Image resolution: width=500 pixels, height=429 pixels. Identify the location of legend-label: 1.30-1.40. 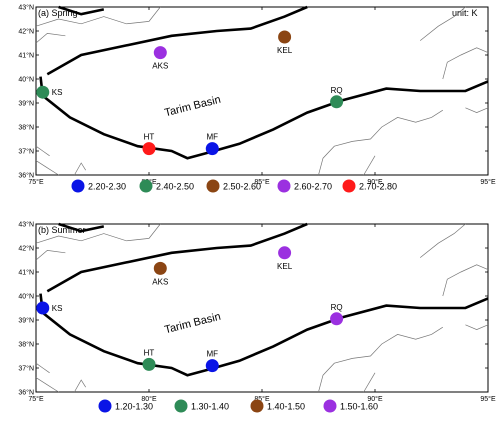
(210, 407).